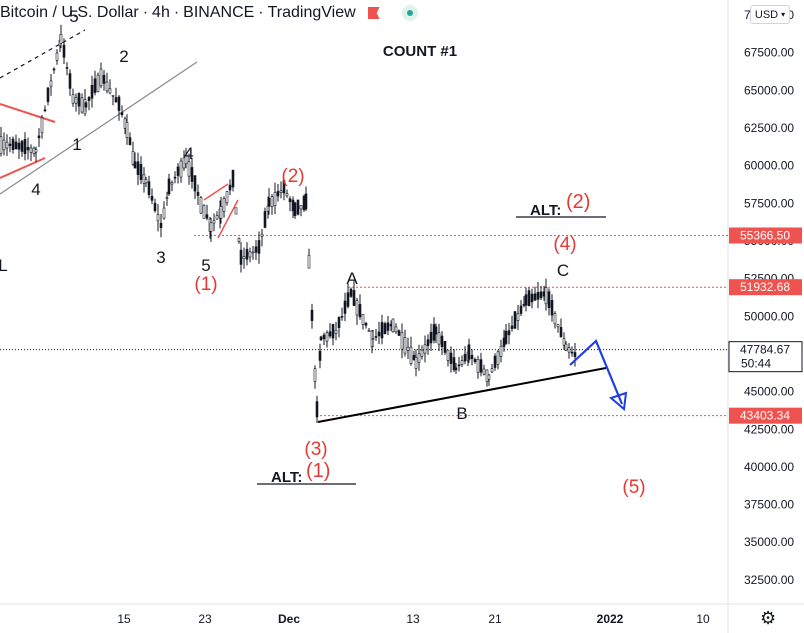 This screenshot has height=633, width=804. What do you see at coordinates (756, 364) in the screenshot?
I see `countdown-label: 50:44` at bounding box center [756, 364].